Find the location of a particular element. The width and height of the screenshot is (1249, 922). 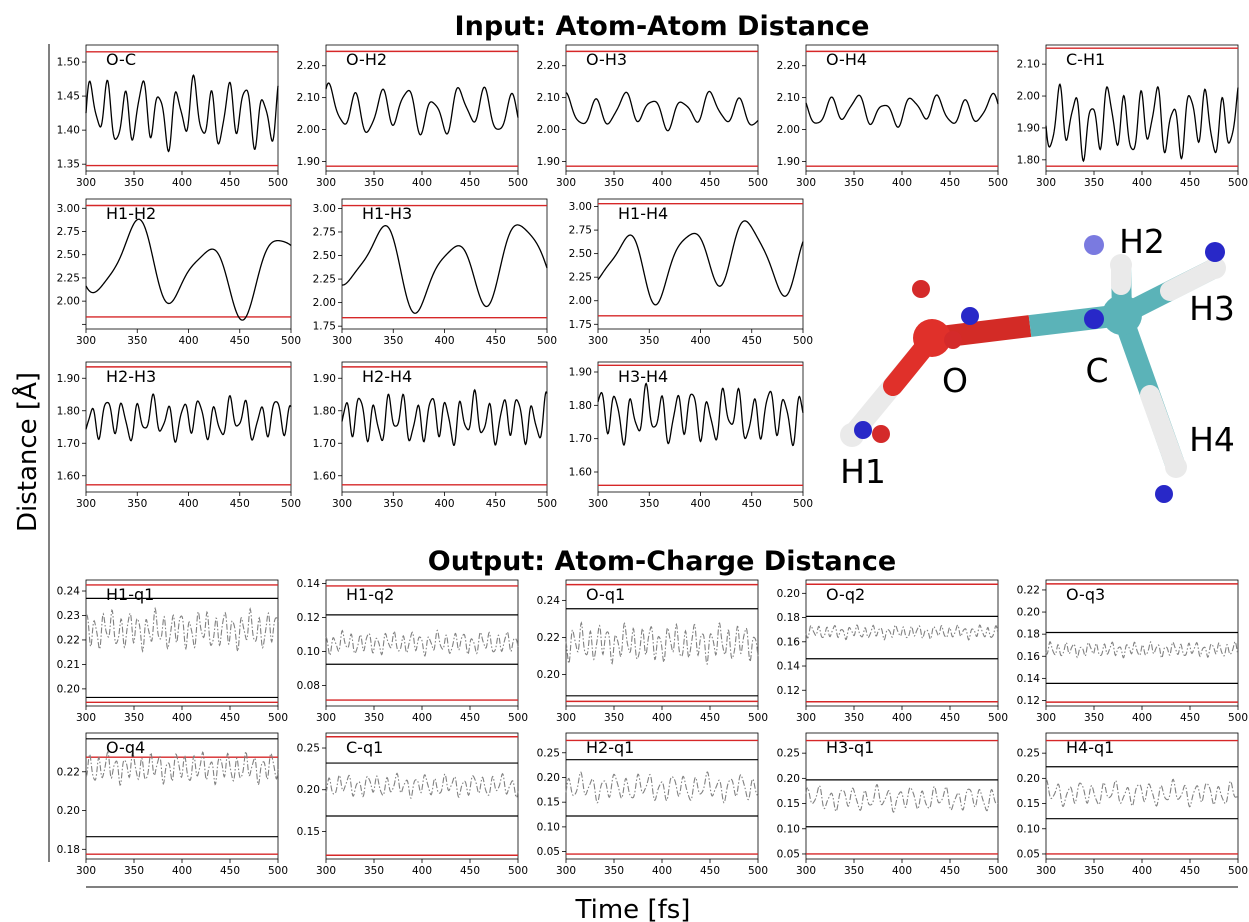

panel-h1-q2: 300 350 400 450 500 0.08 0.10 0.12 0.14 H1-q2 is located at coordinates (412, 651).